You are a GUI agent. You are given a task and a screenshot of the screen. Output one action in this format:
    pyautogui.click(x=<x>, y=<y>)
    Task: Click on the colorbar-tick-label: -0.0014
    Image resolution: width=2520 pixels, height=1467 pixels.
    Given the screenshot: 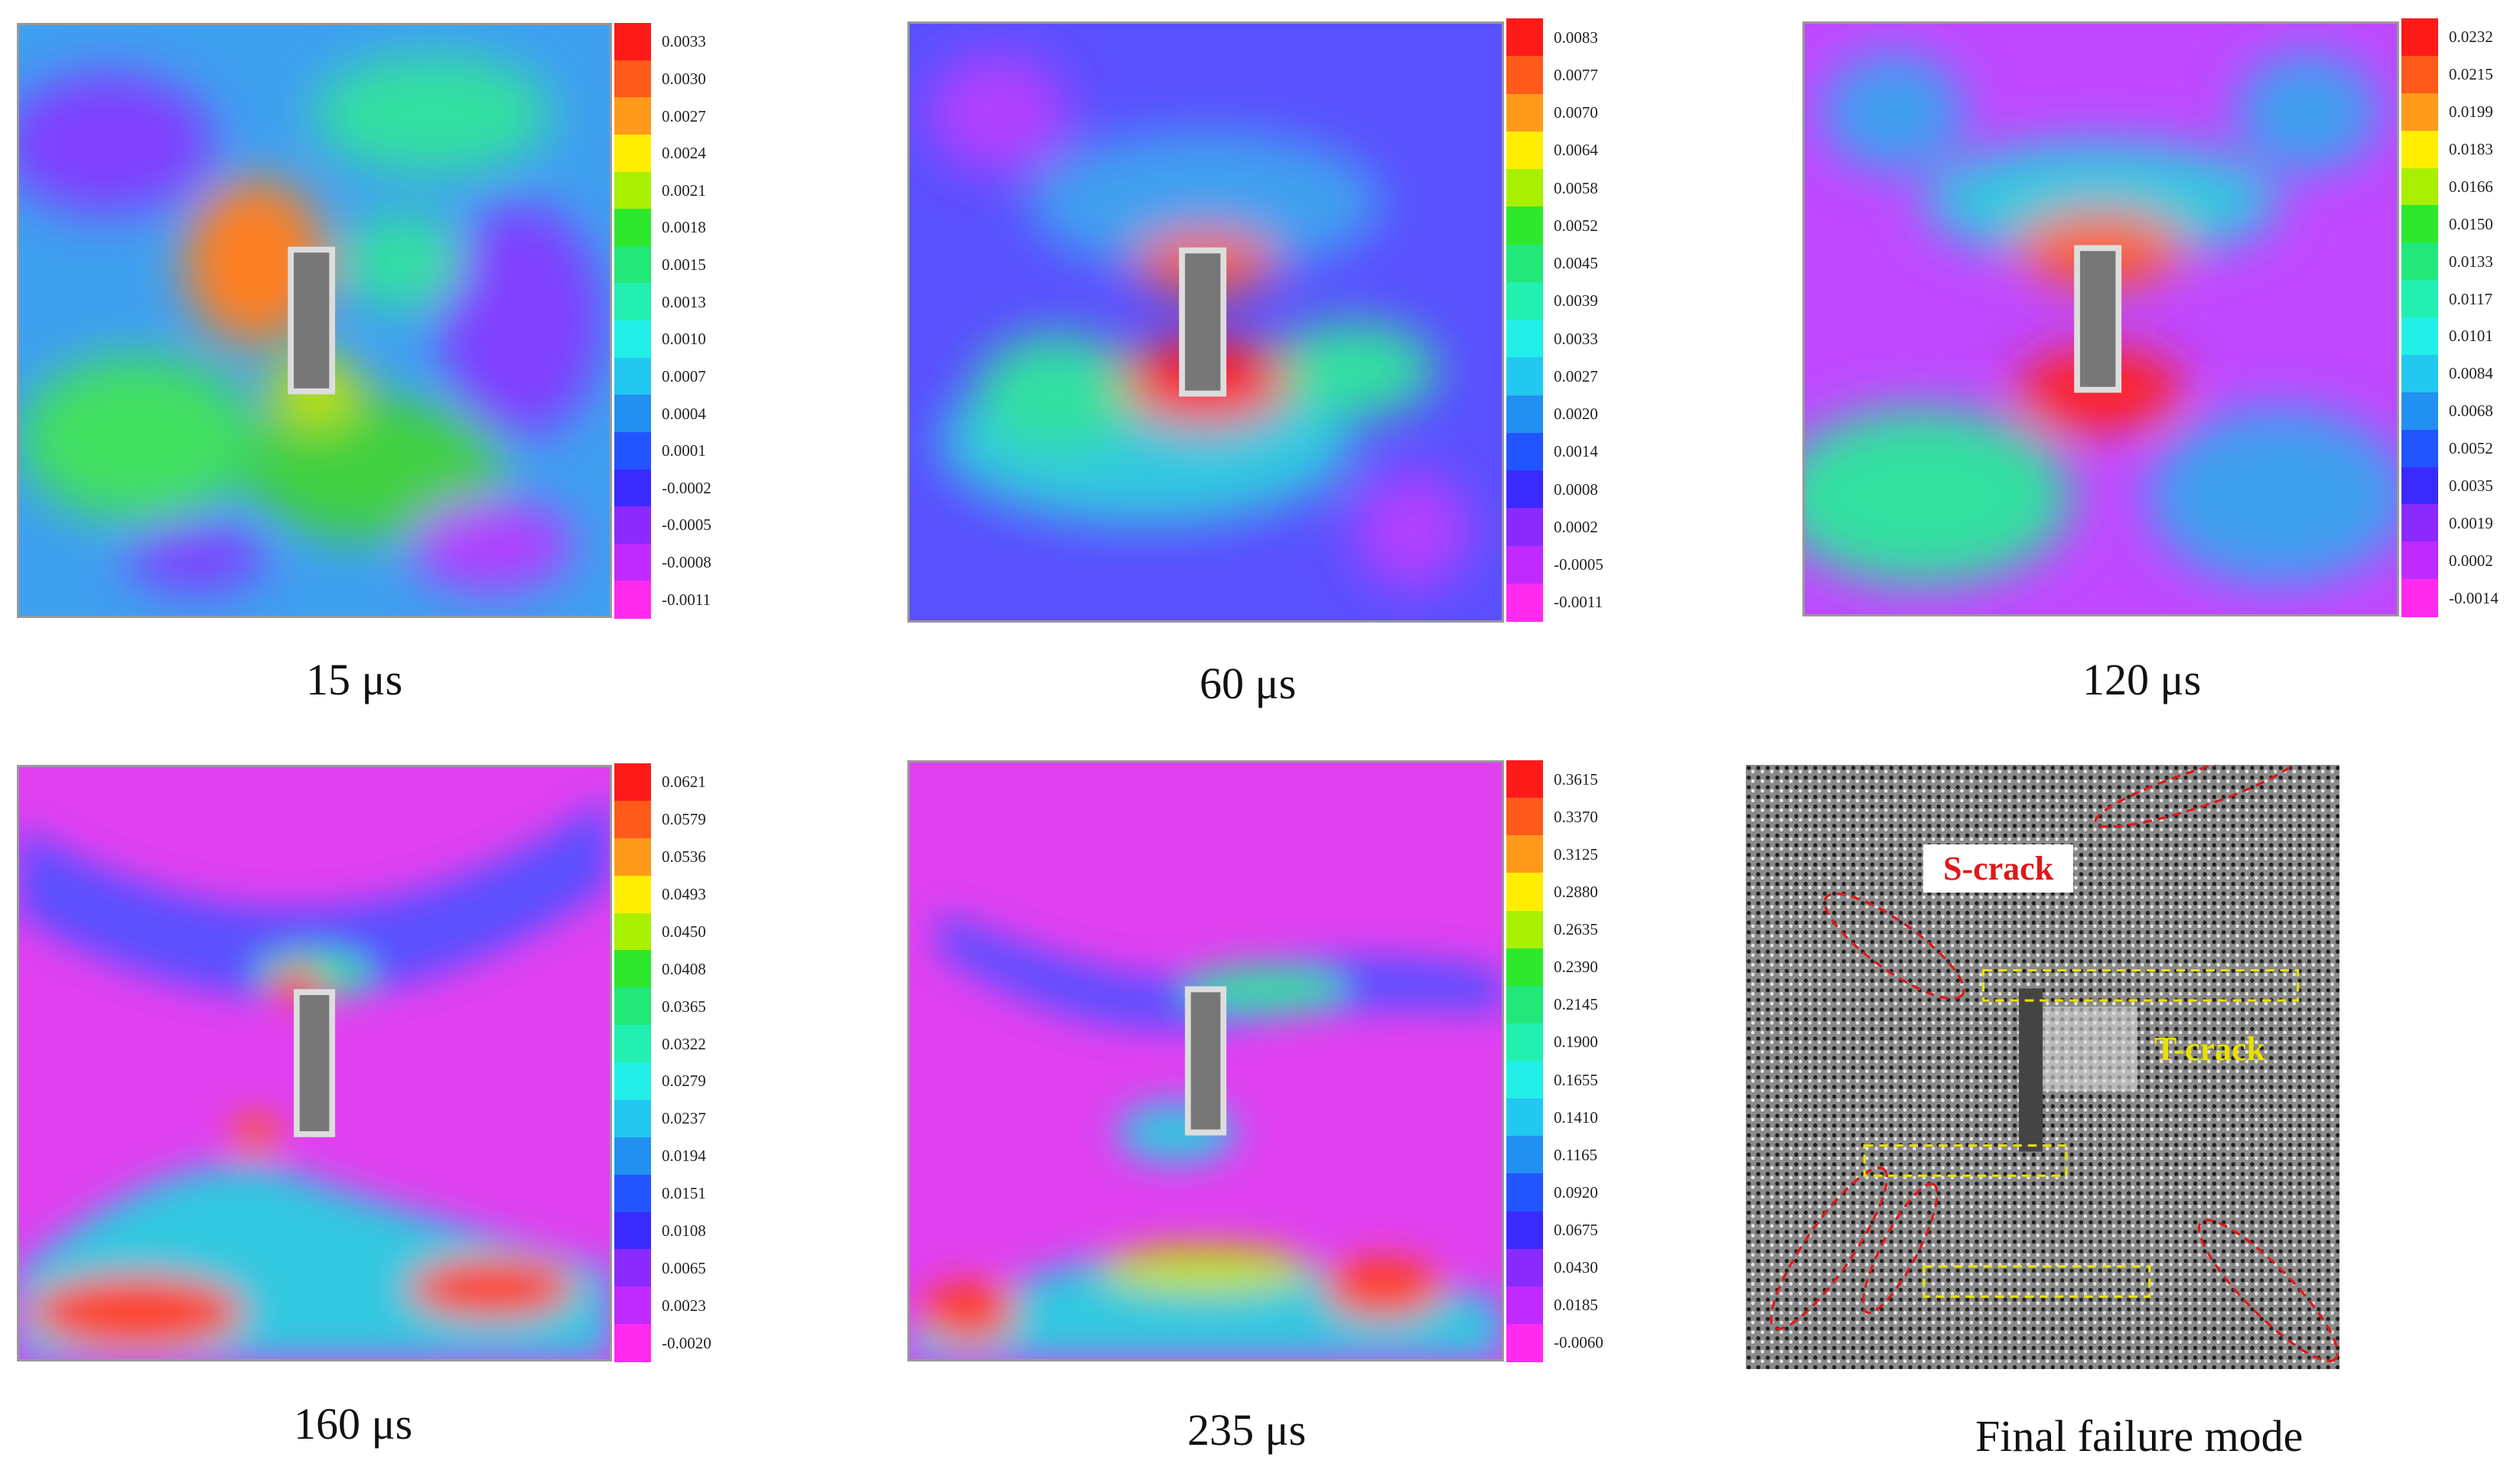 What is the action you would take?
    pyautogui.click(x=2474, y=598)
    